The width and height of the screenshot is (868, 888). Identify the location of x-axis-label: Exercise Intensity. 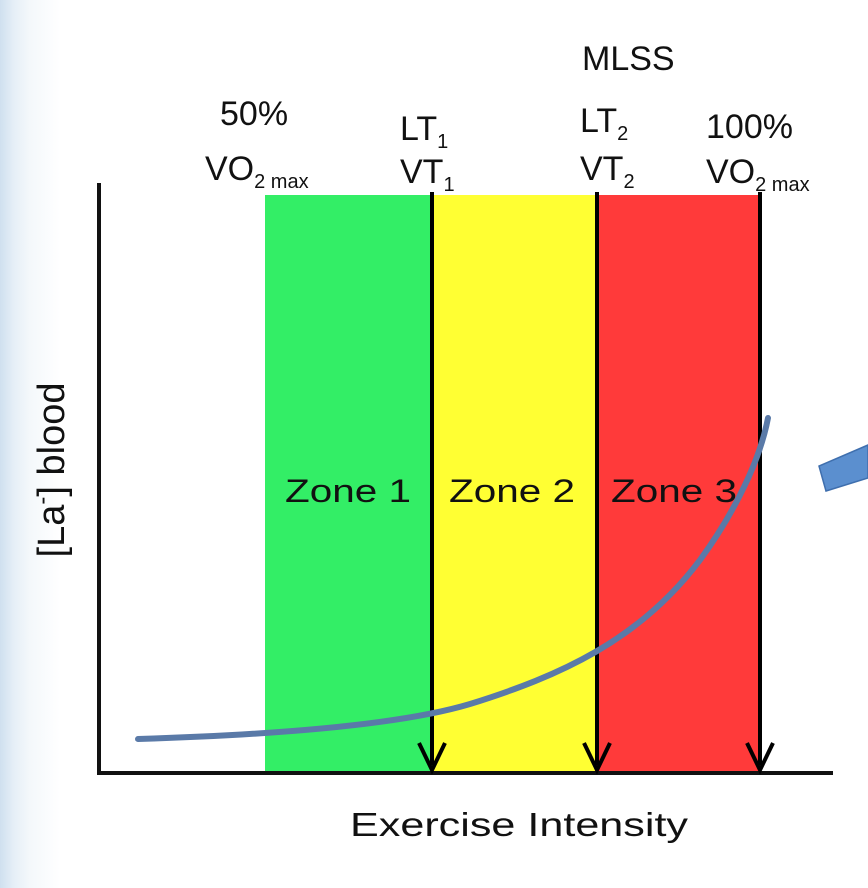
(519, 824).